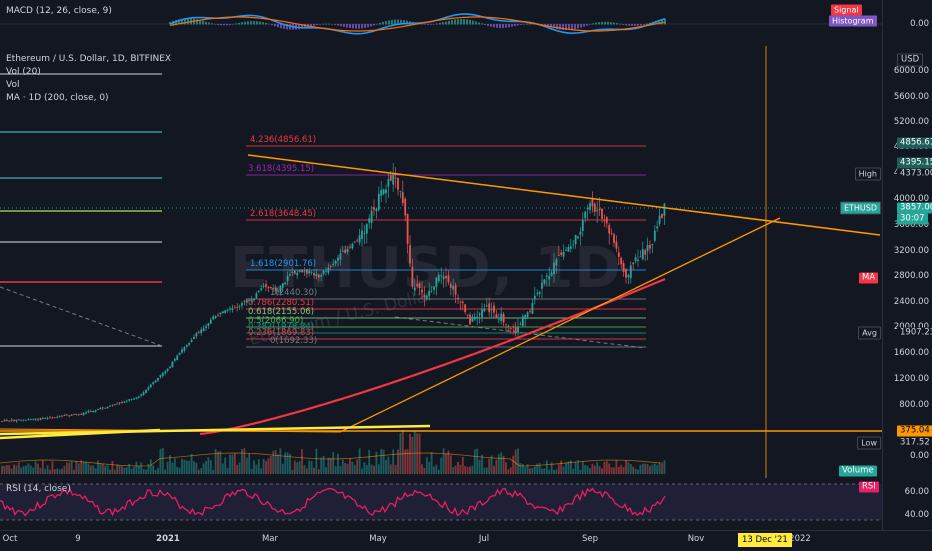 Image resolution: width=932 pixels, height=551 pixels. What do you see at coordinates (23, 72) in the screenshot?
I see `vol20-legend: Vol (20)` at bounding box center [23, 72].